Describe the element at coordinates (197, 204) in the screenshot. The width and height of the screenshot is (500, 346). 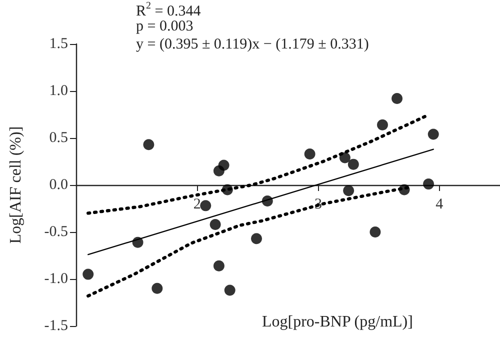
I see `x-tick-label: 2` at that location.